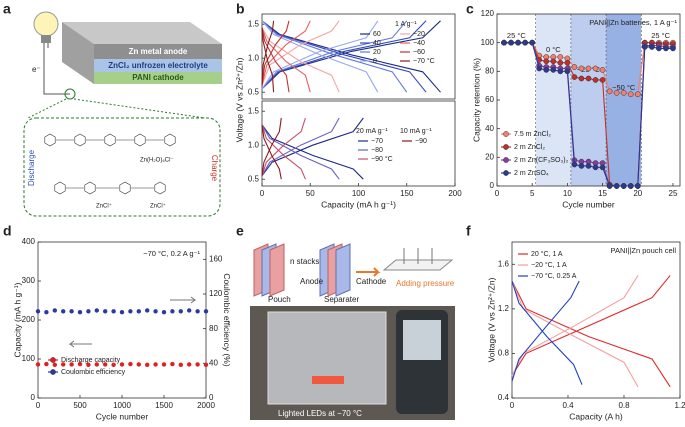 Image resolution: width=685 pixels, height=427 pixels. What do you see at coordinates (240, 9) in the screenshot?
I see `panel-letter: b` at bounding box center [240, 9].